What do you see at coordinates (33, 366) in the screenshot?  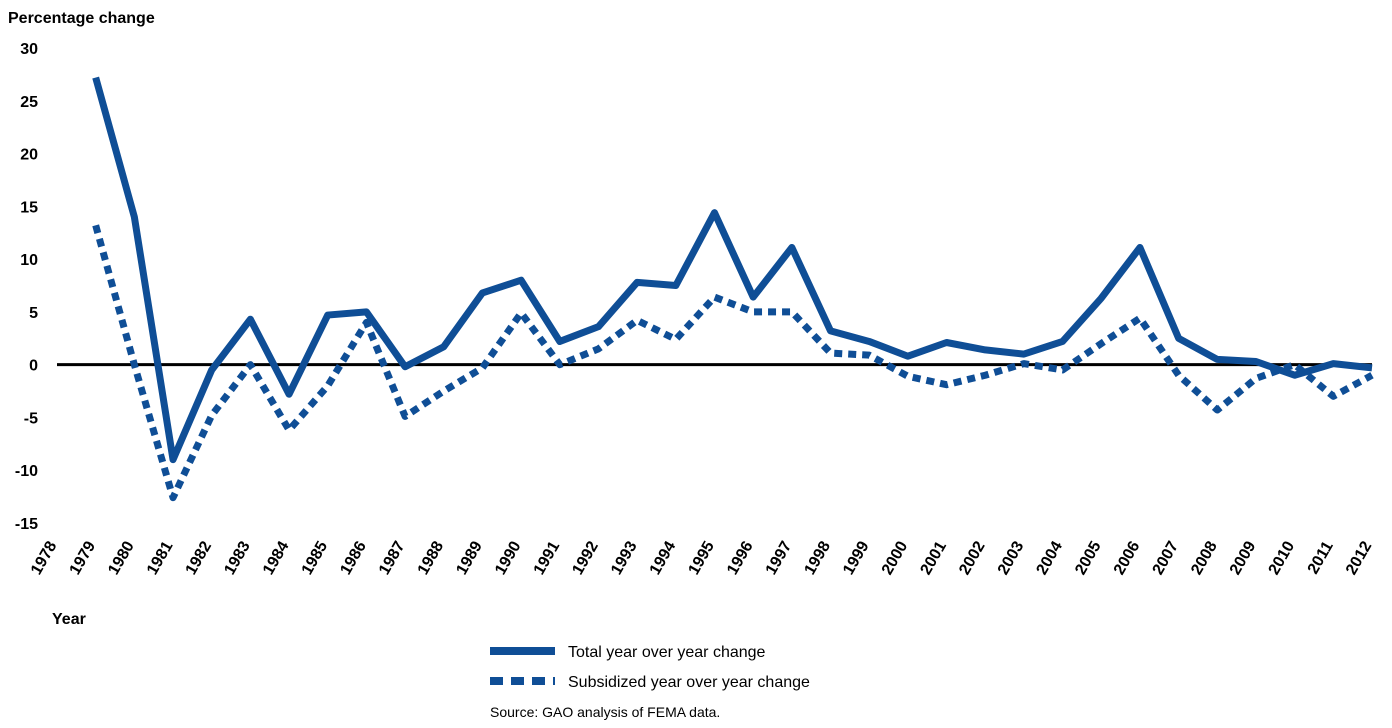 I see `y-tick-label: 0` at bounding box center [33, 366].